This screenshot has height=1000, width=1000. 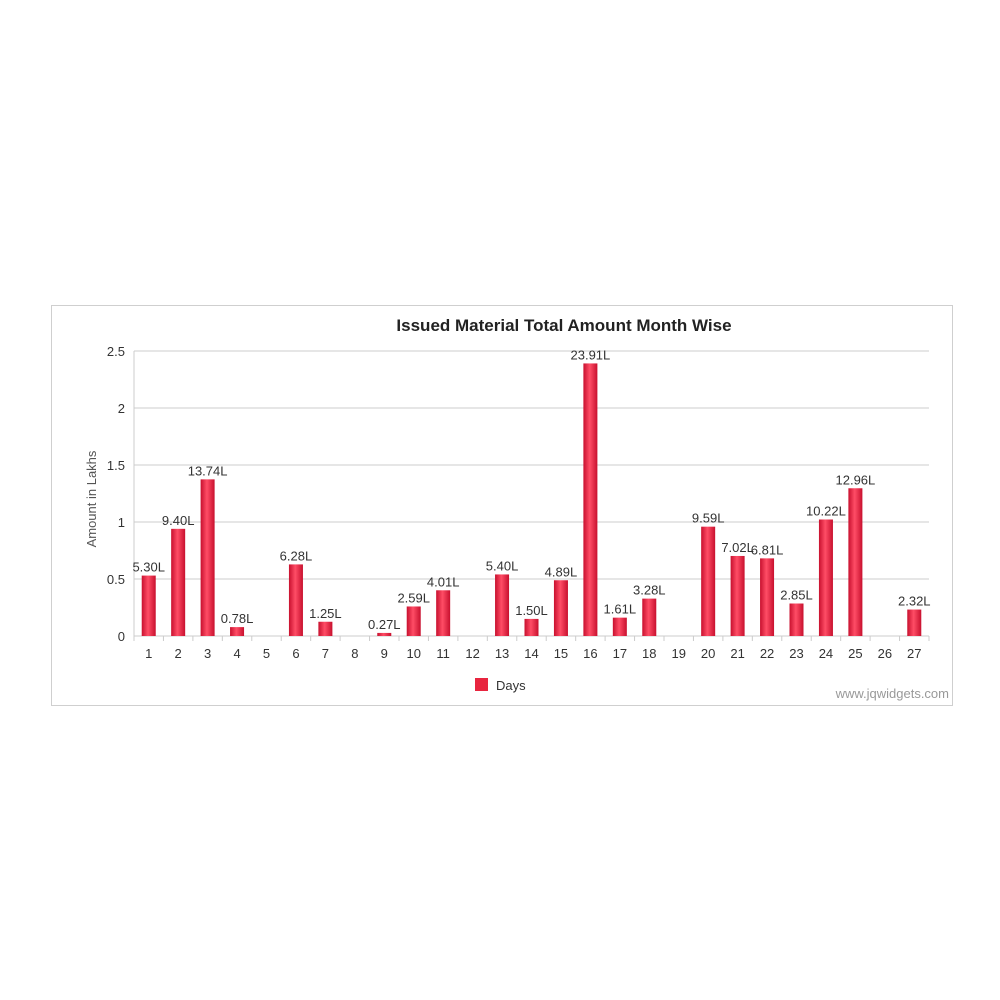 I want to click on x-tick-label: 1, so click(x=148, y=653).